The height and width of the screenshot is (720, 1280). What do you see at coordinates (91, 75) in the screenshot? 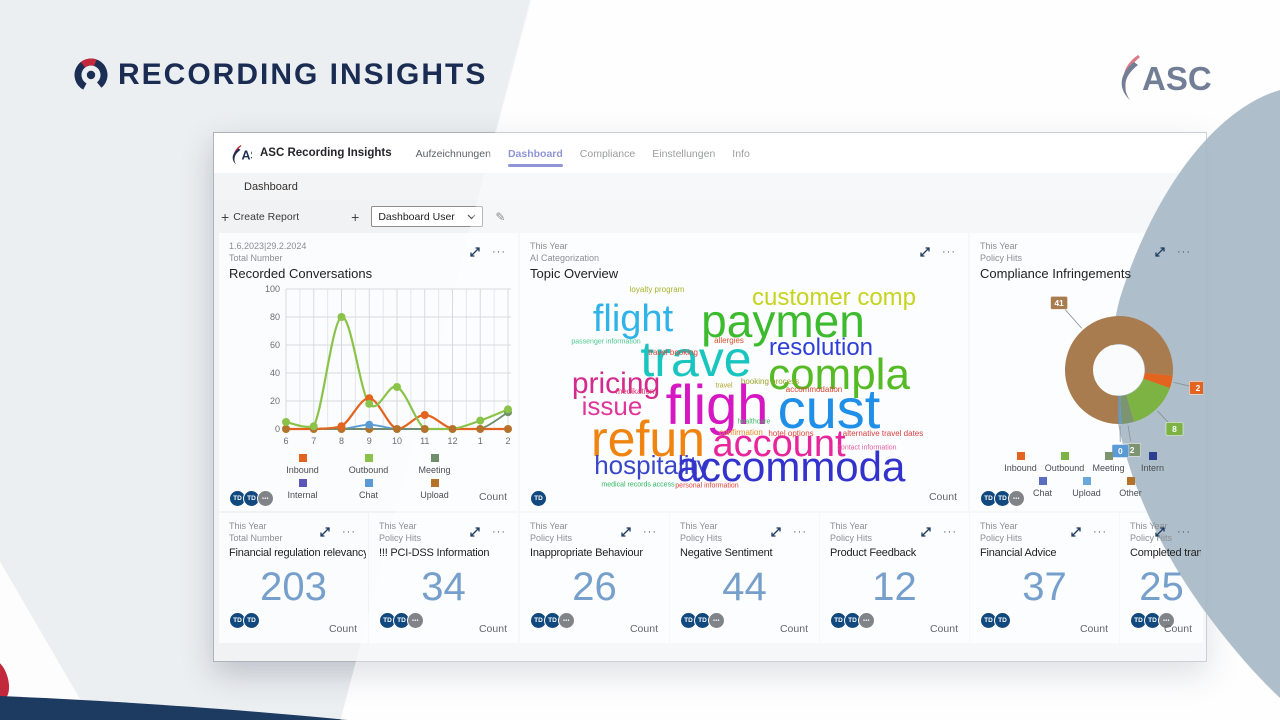
I see `recording-insights-logo-icon` at bounding box center [91, 75].